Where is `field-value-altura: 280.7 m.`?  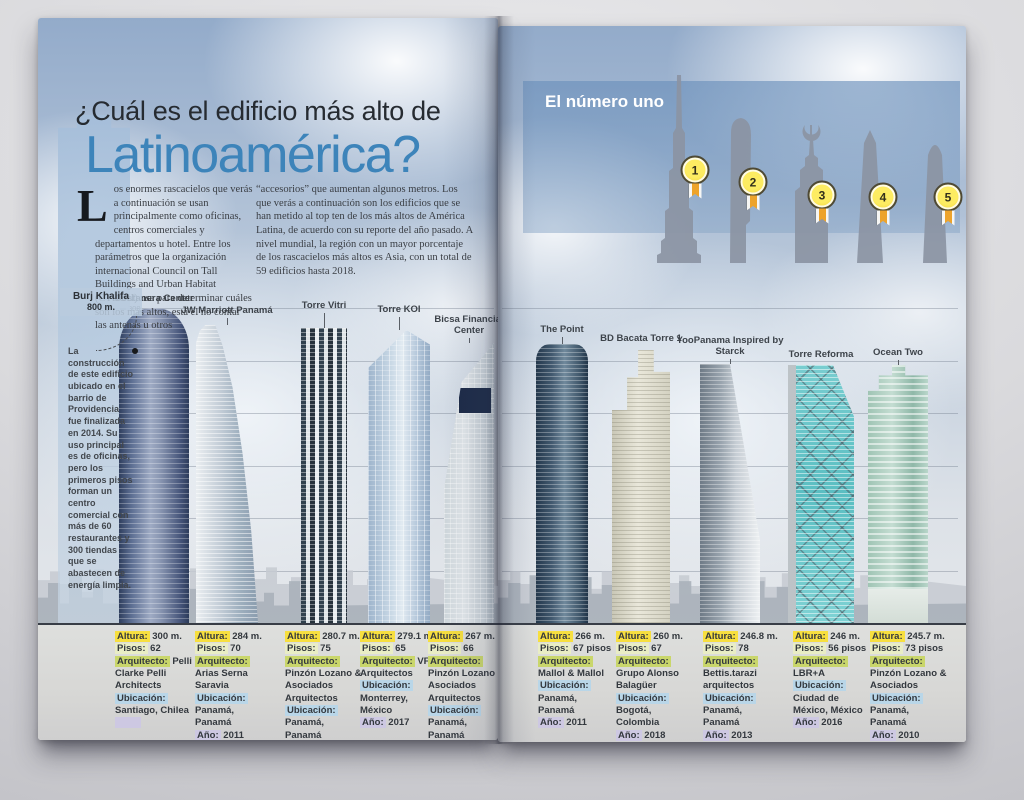
field-value-altura: 280.7 m. is located at coordinates (341, 636).